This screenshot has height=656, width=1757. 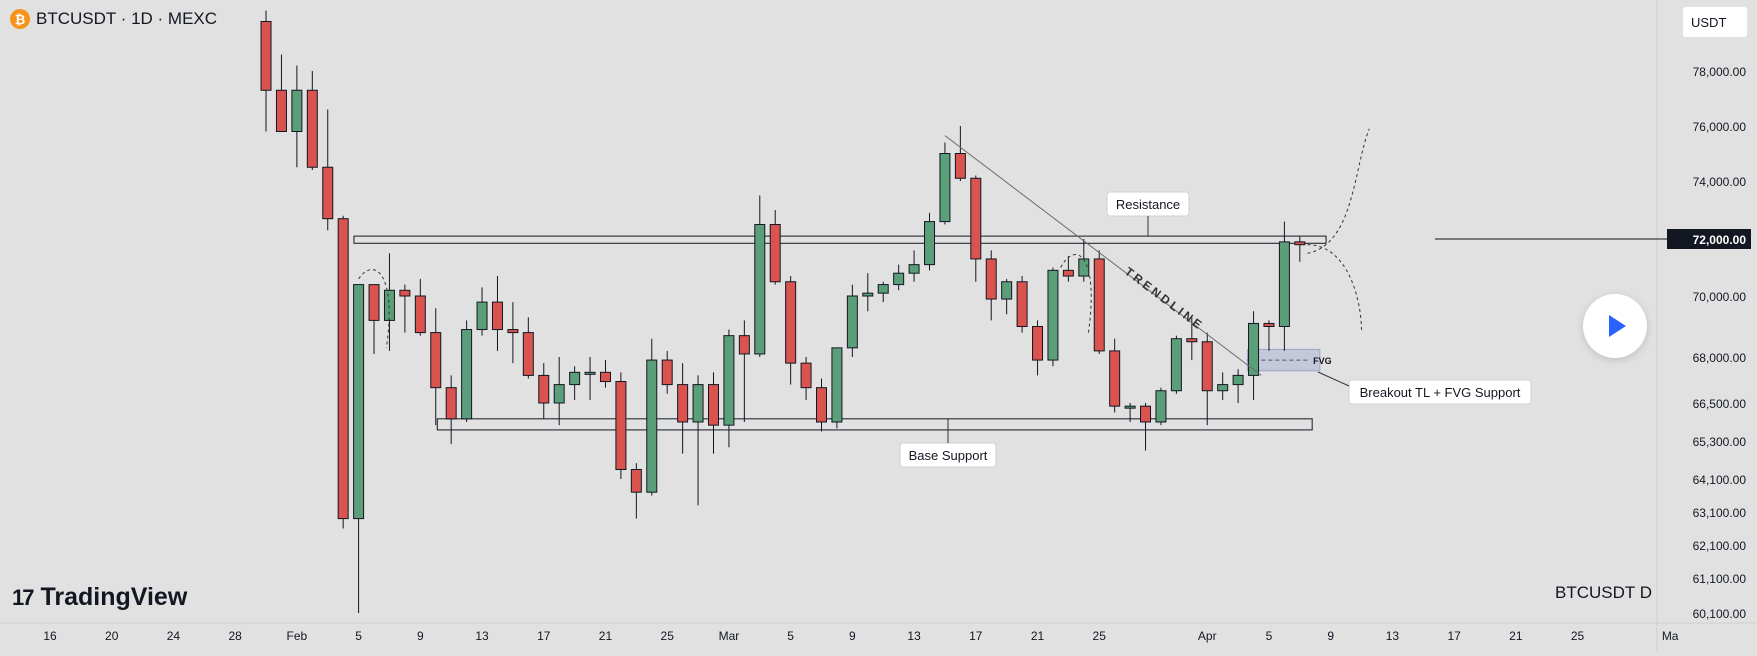 What do you see at coordinates (1615, 326) in the screenshot?
I see `replay-play-button` at bounding box center [1615, 326].